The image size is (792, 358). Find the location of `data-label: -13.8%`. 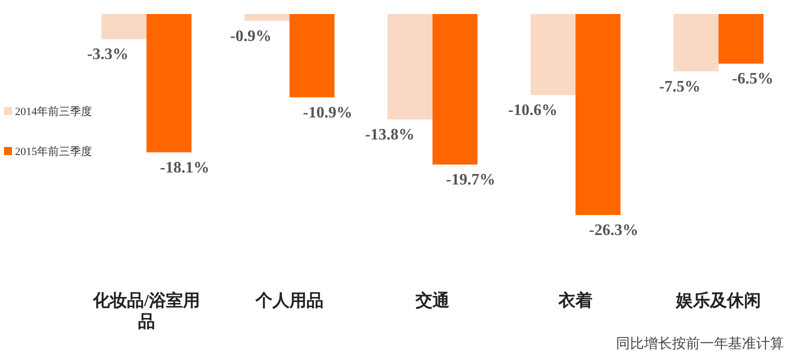

data-label: -13.8% is located at coordinates (389, 135).